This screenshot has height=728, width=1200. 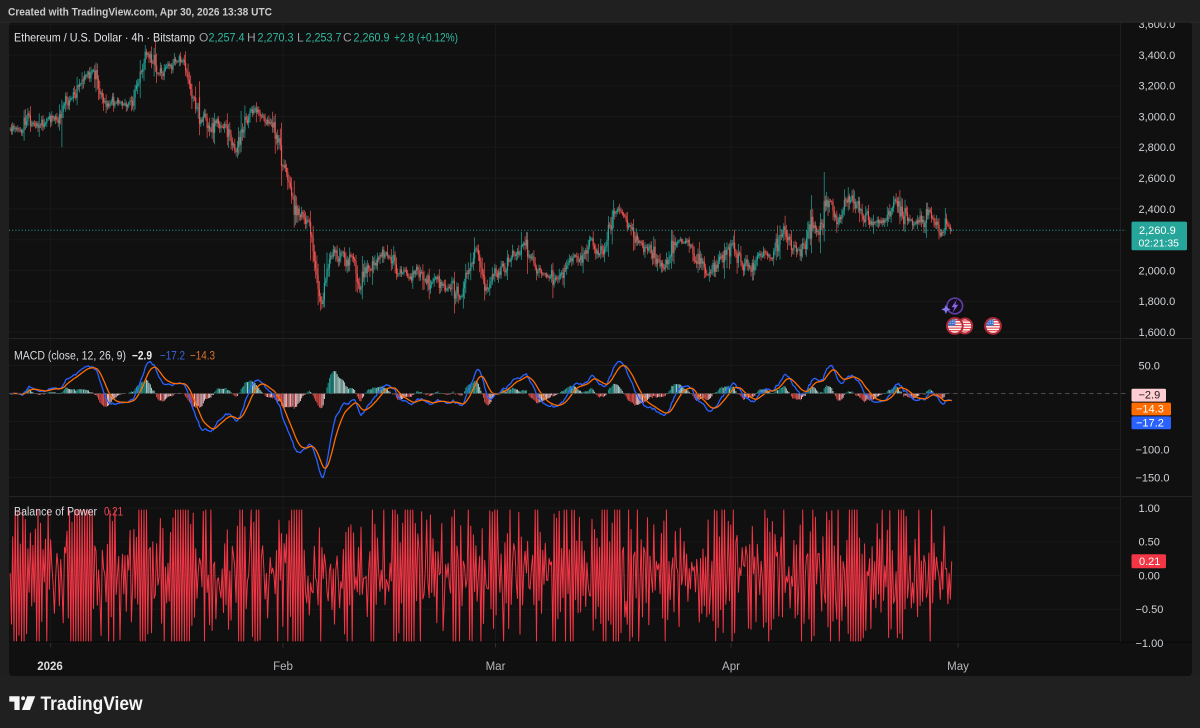 What do you see at coordinates (1157, 179) in the screenshot?
I see `svg-text: 2,600.0` at bounding box center [1157, 179].